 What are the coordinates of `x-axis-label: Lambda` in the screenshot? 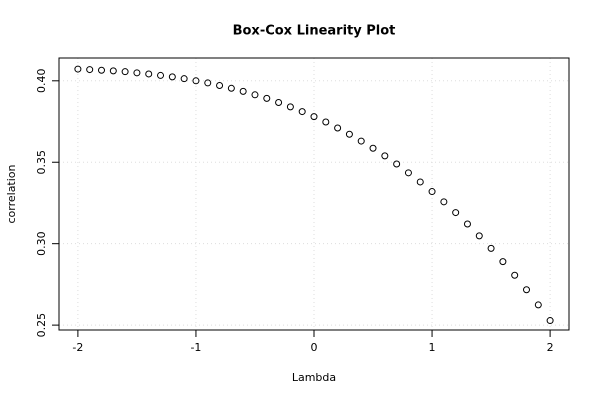 It's located at (314, 377).